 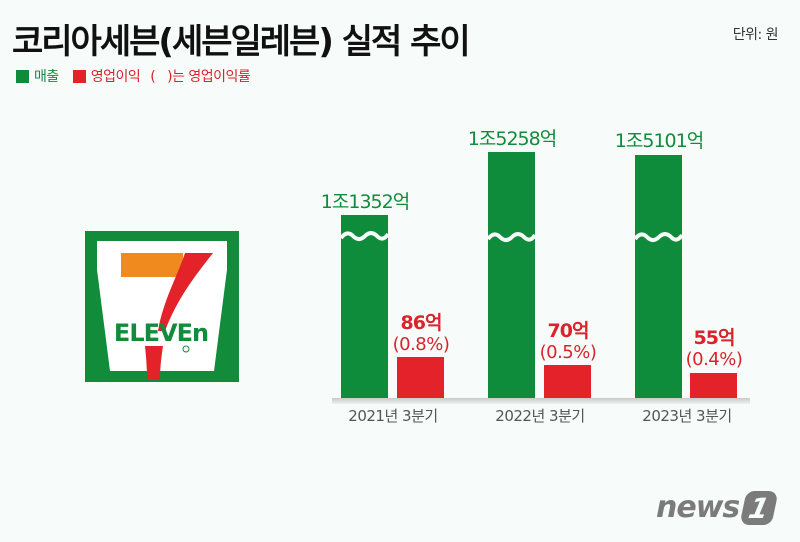 I want to click on profit-bar-2023, so click(x=713, y=385).